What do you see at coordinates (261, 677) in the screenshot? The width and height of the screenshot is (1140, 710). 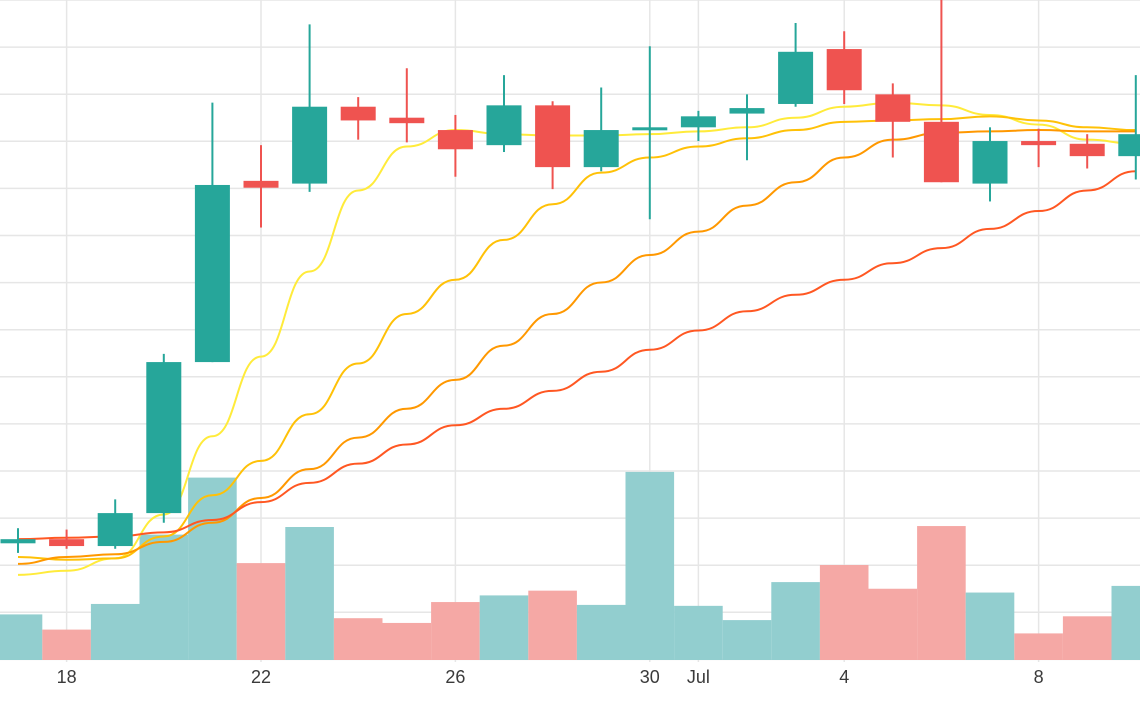 I see `x-tick-label: 22` at bounding box center [261, 677].